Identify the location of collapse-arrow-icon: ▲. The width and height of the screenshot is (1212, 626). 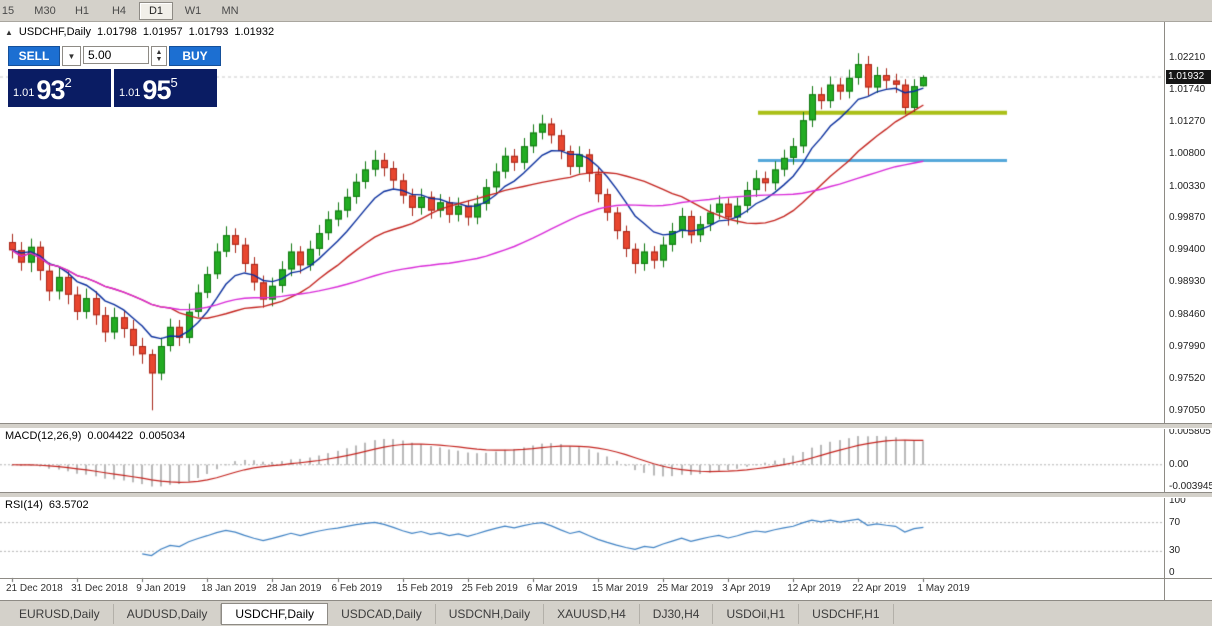
(9, 32).